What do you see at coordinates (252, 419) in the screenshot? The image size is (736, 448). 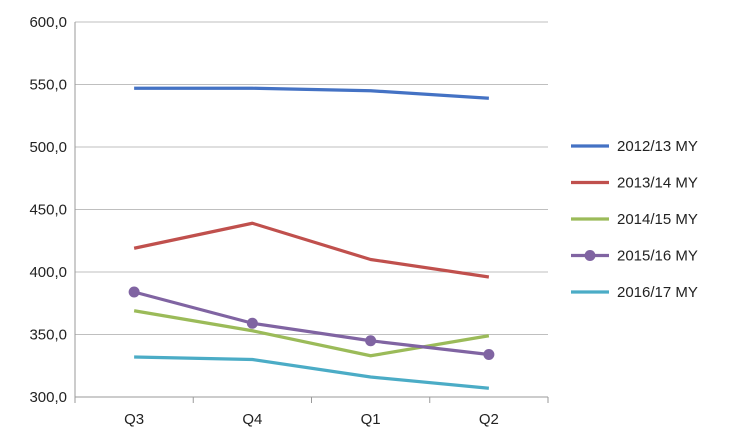 I see `x-tick-label: Q4` at bounding box center [252, 419].